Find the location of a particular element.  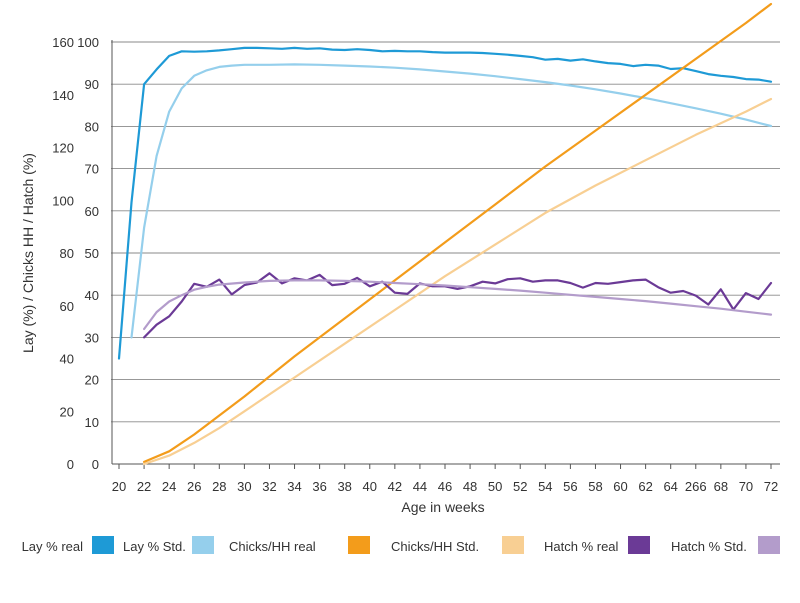

legend-swatch-lay-std is located at coordinates (203, 545).